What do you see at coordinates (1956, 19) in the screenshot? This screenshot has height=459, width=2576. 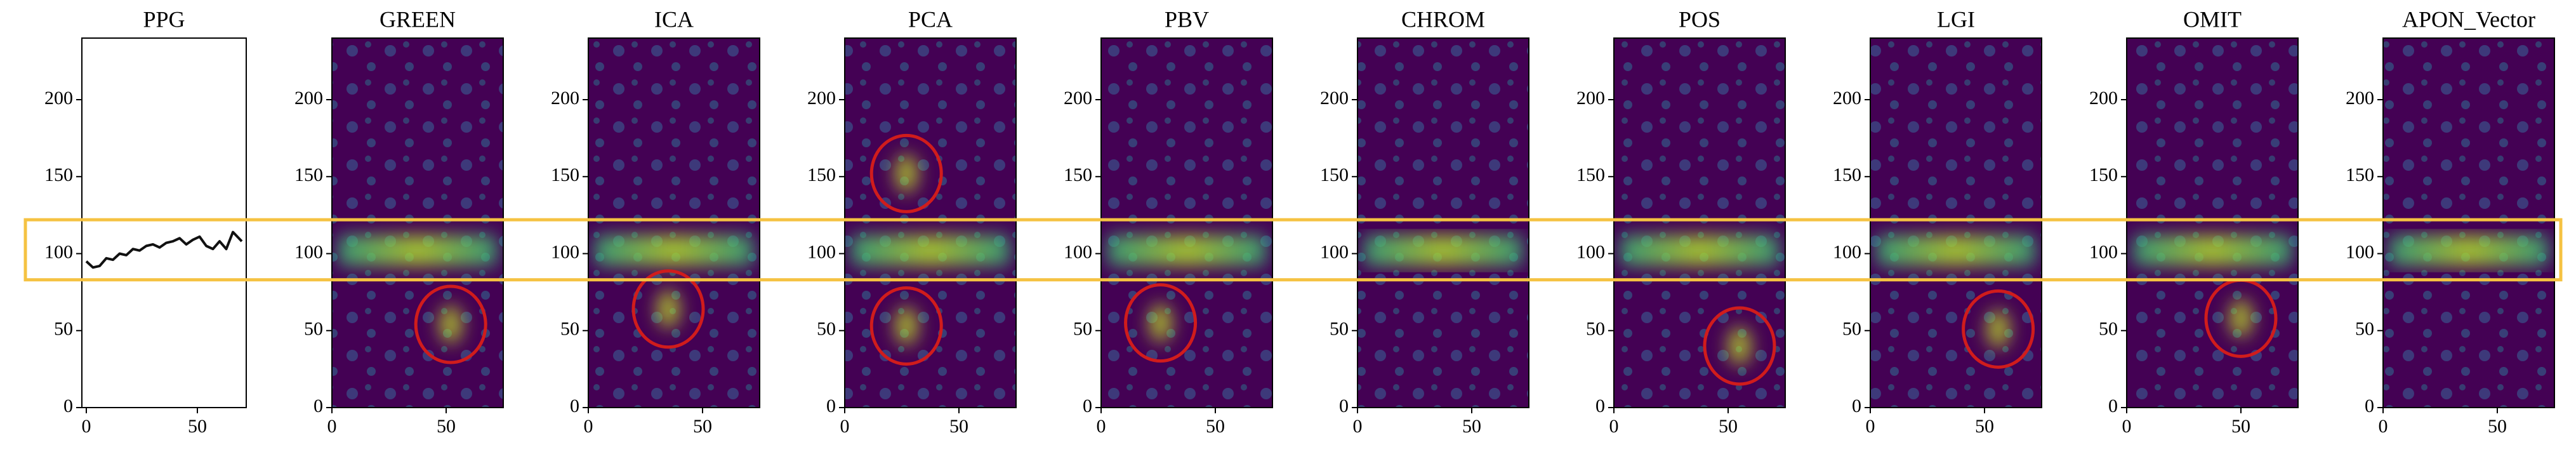 I see `panel-title: LGI` at bounding box center [1956, 19].